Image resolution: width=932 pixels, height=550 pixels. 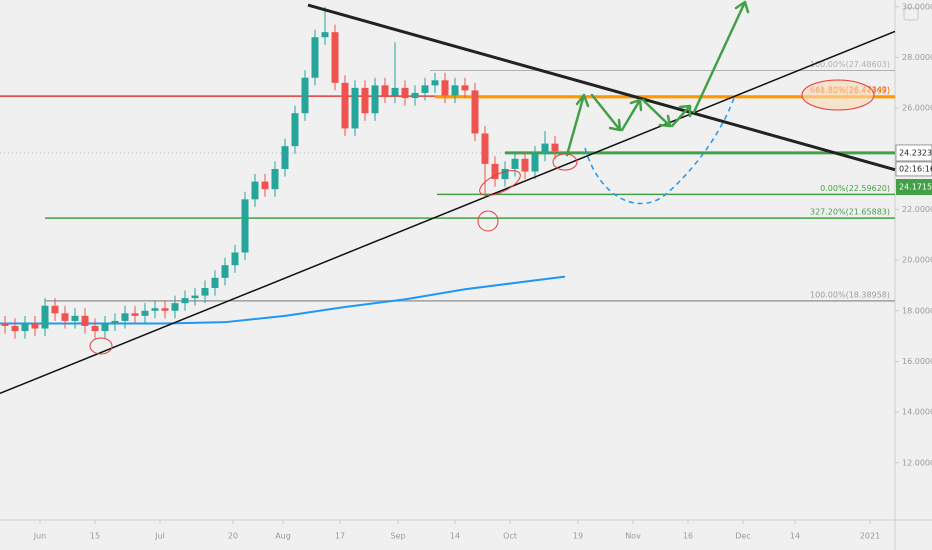 I want to click on bid-label: 24.17158, so click(x=915, y=187).